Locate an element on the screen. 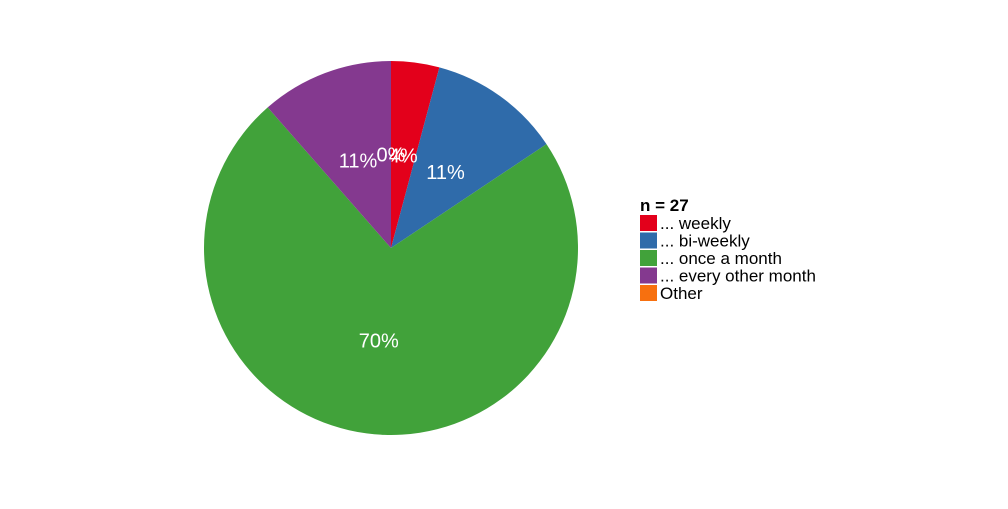  legend-title: n = 27 is located at coordinates (664, 205).